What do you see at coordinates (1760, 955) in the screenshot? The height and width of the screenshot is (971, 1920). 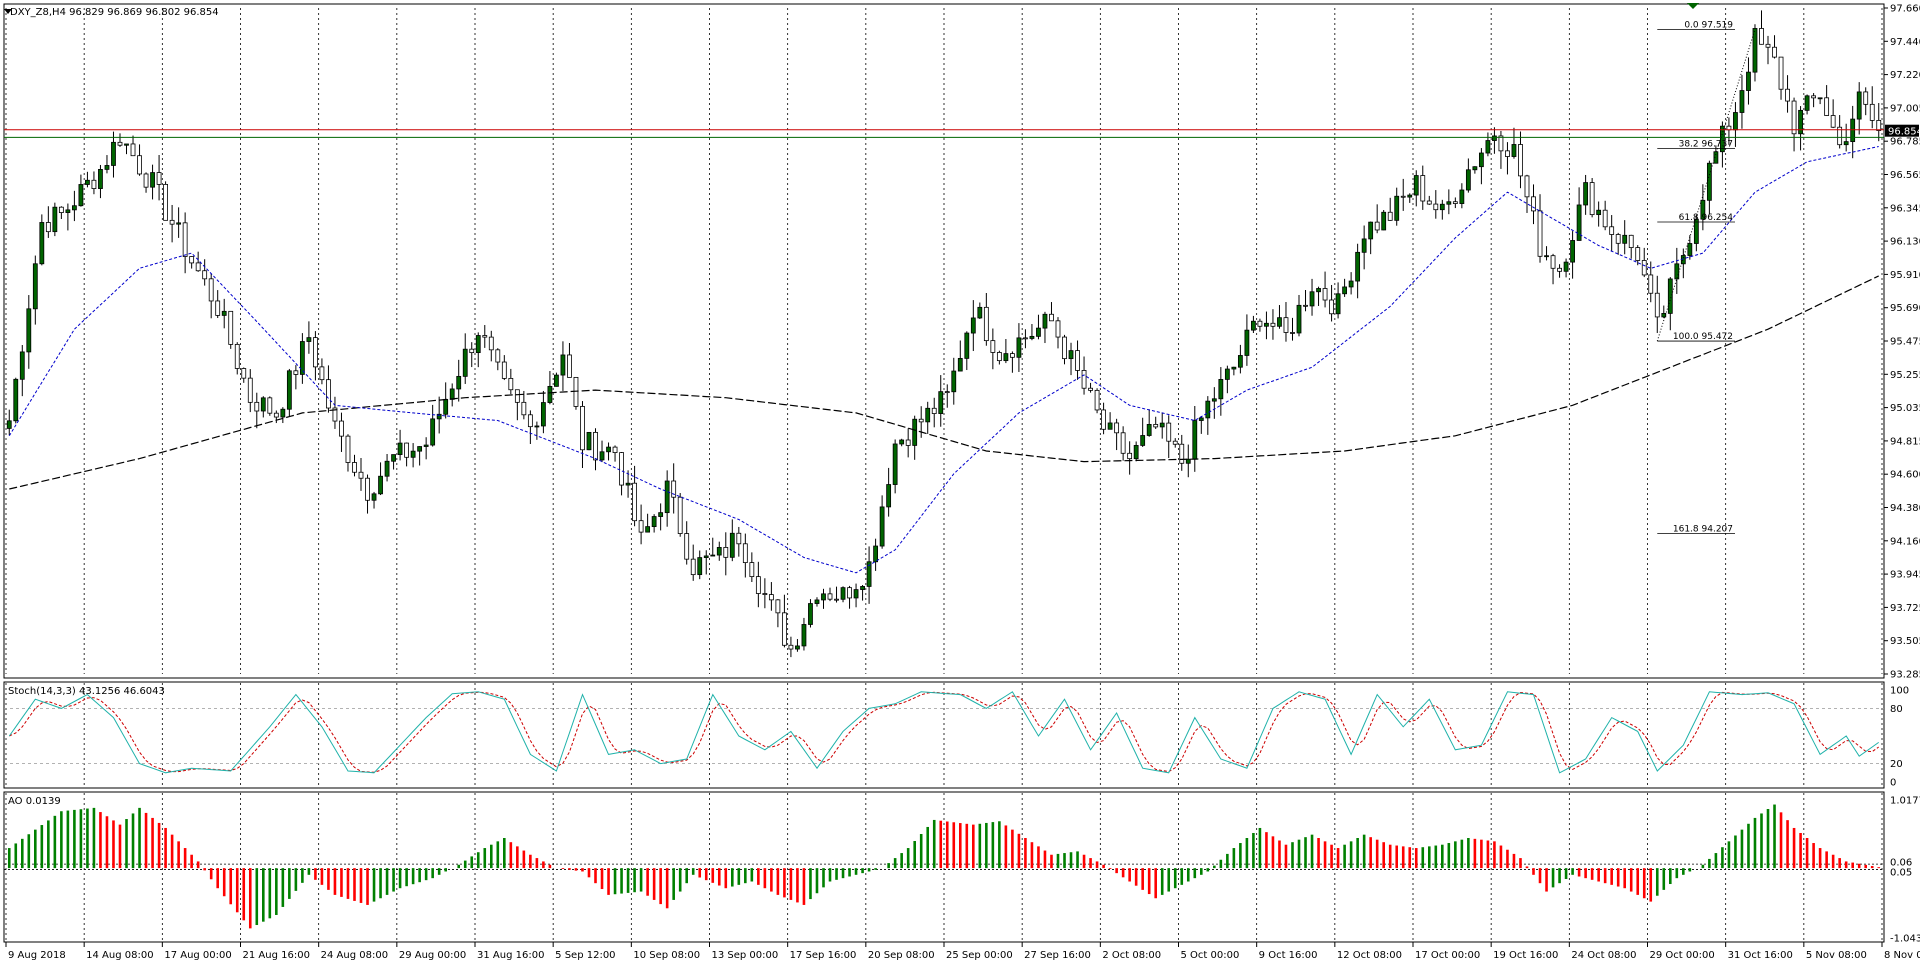 I see `time-tick-label: 31 Oct 16:00` at bounding box center [1760, 955].